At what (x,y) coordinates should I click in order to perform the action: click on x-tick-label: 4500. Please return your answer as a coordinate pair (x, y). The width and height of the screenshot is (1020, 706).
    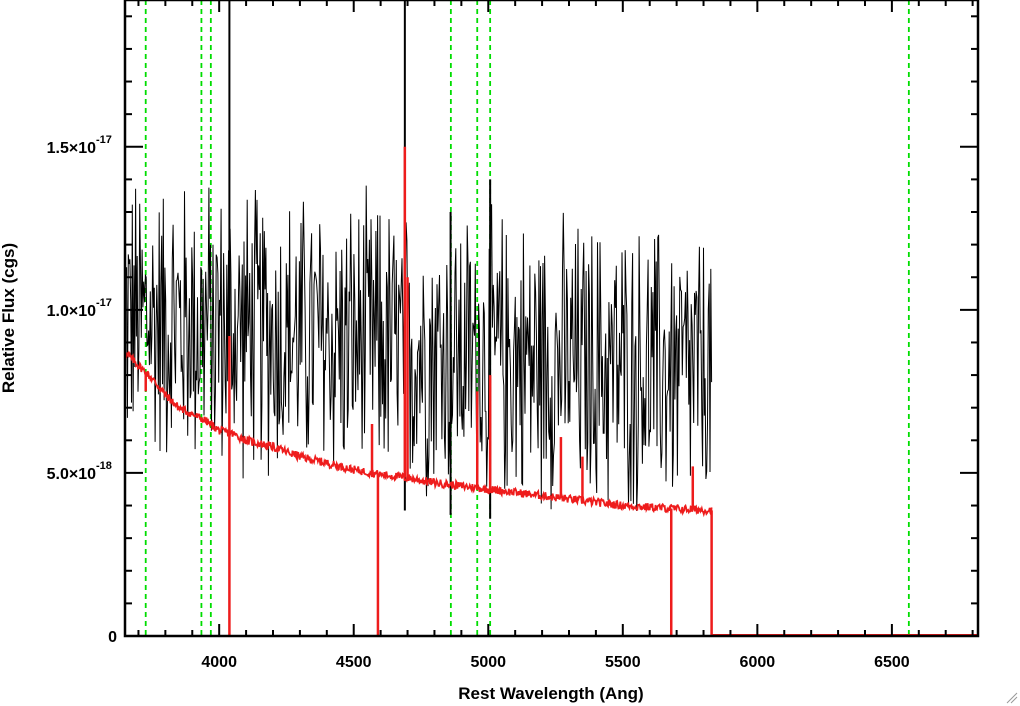
    Looking at the image, I should click on (354, 662).